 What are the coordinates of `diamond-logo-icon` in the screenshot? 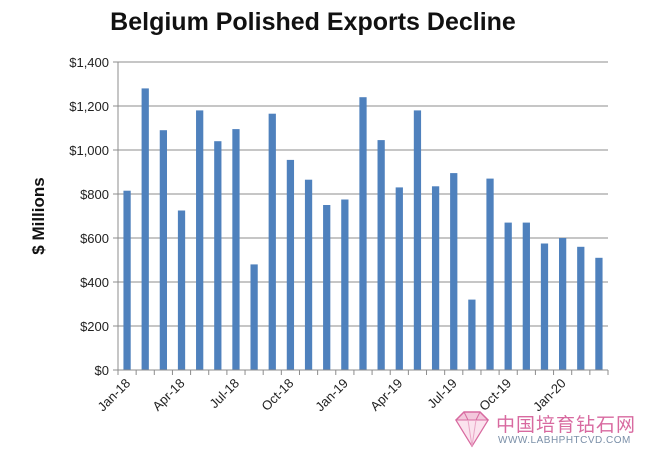 It's located at (472, 429).